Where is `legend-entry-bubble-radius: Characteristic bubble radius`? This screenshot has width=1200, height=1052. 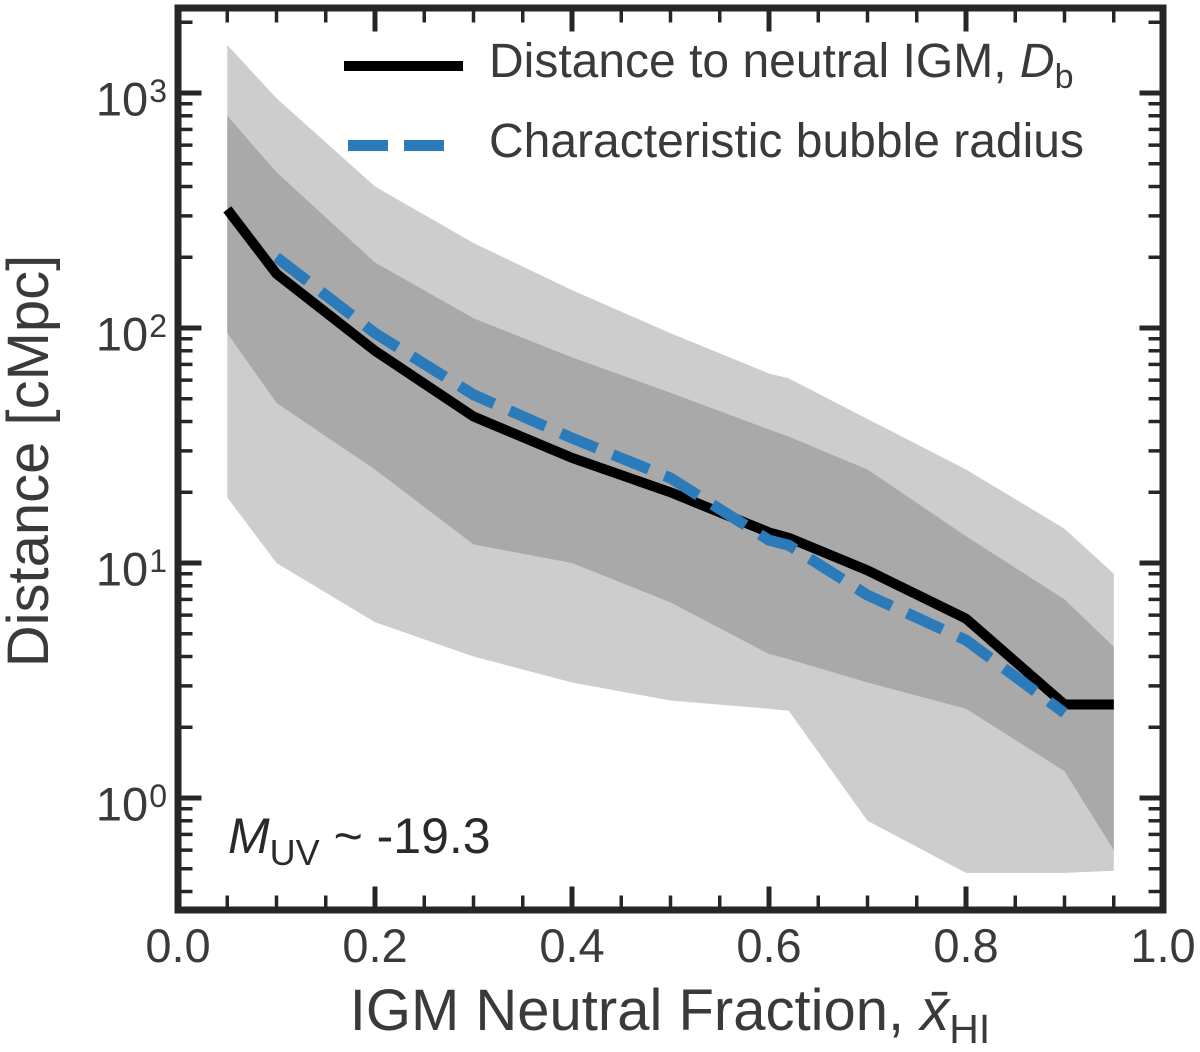 legend-entry-bubble-radius: Characteristic bubble radius is located at coordinates (839, 142).